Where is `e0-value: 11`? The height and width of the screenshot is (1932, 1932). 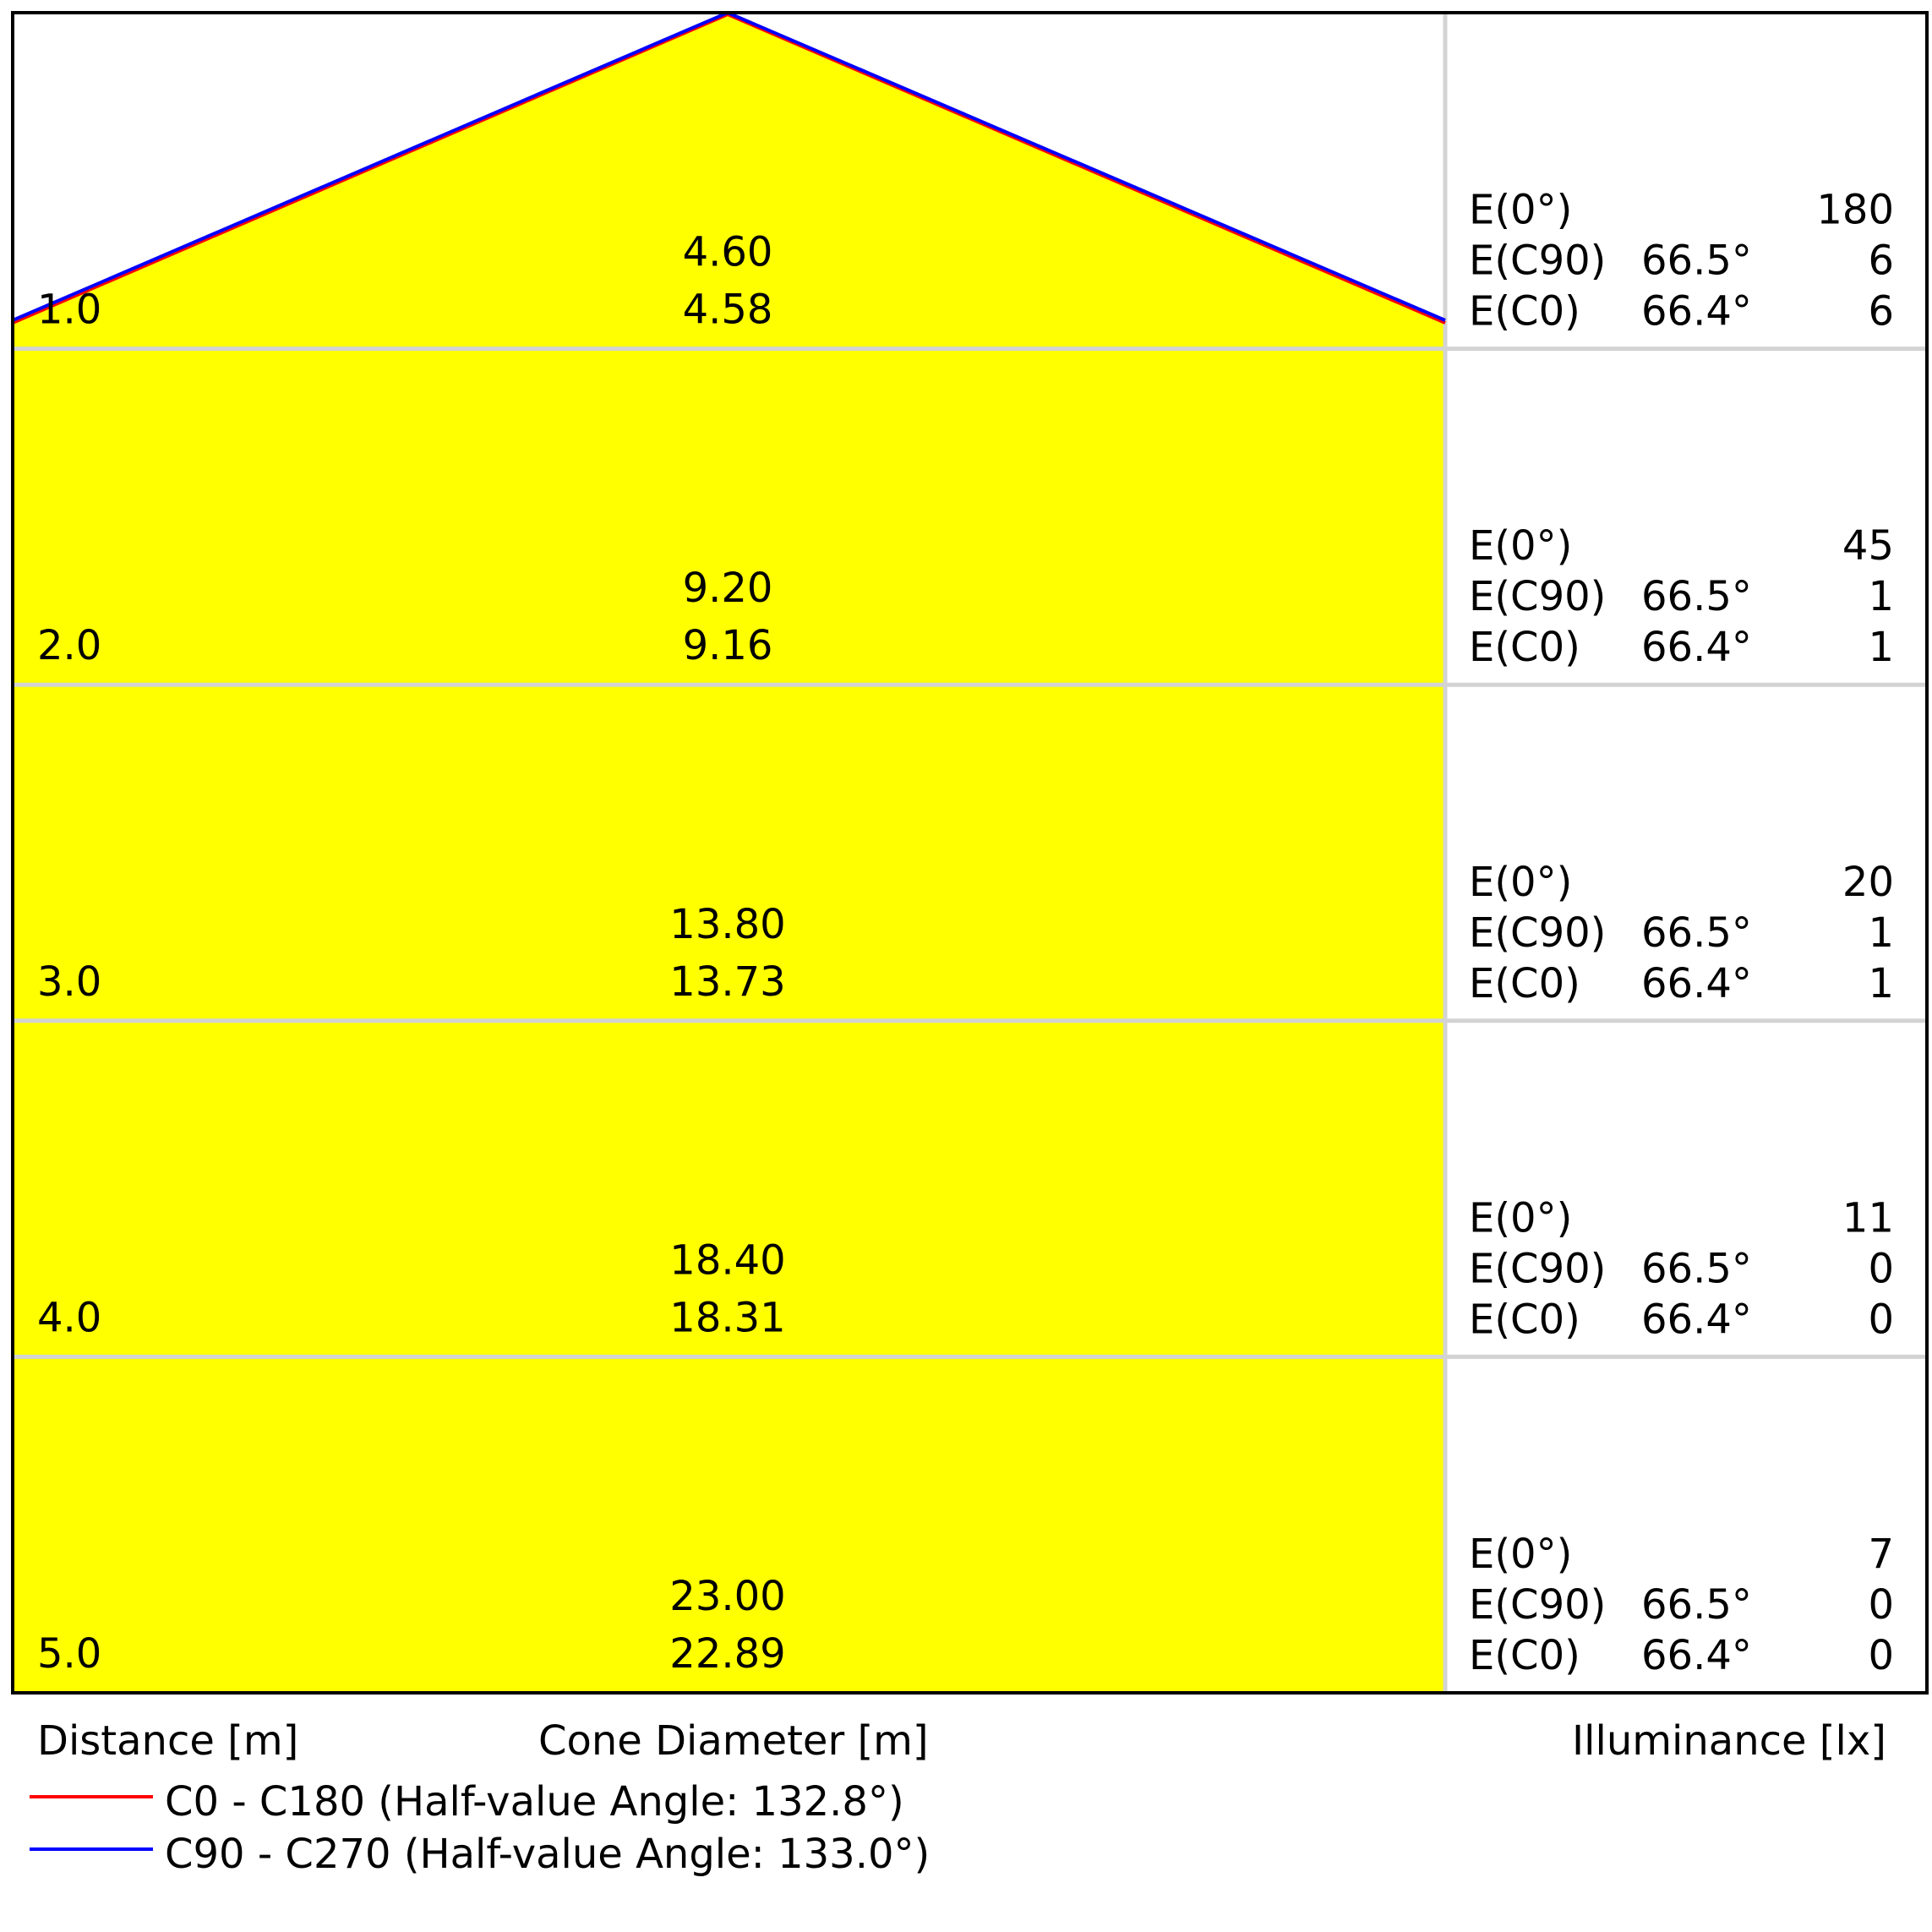 e0-value: 11 is located at coordinates (1868, 1218).